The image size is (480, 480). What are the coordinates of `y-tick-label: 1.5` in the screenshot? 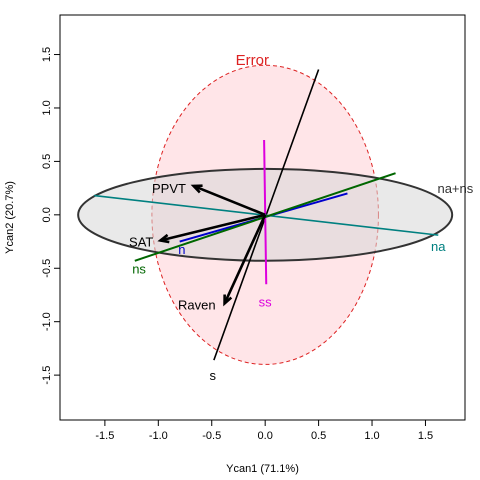 It's located at (47, 54).